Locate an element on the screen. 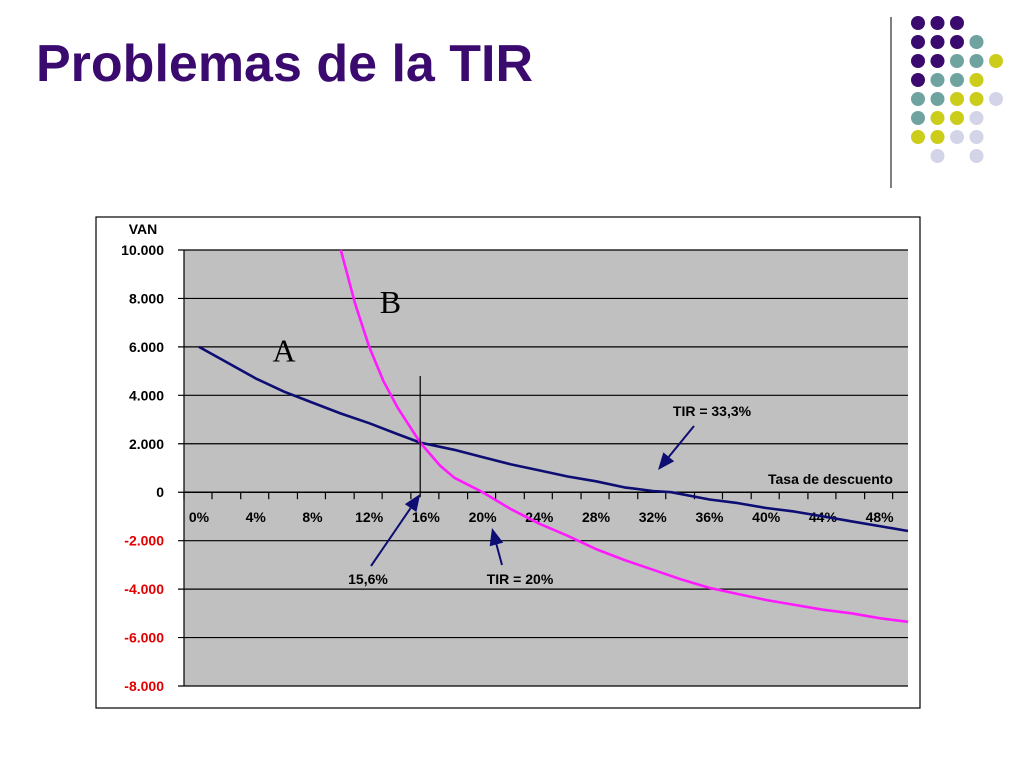  y-tick-label: 4.000 is located at coordinates (146, 395).